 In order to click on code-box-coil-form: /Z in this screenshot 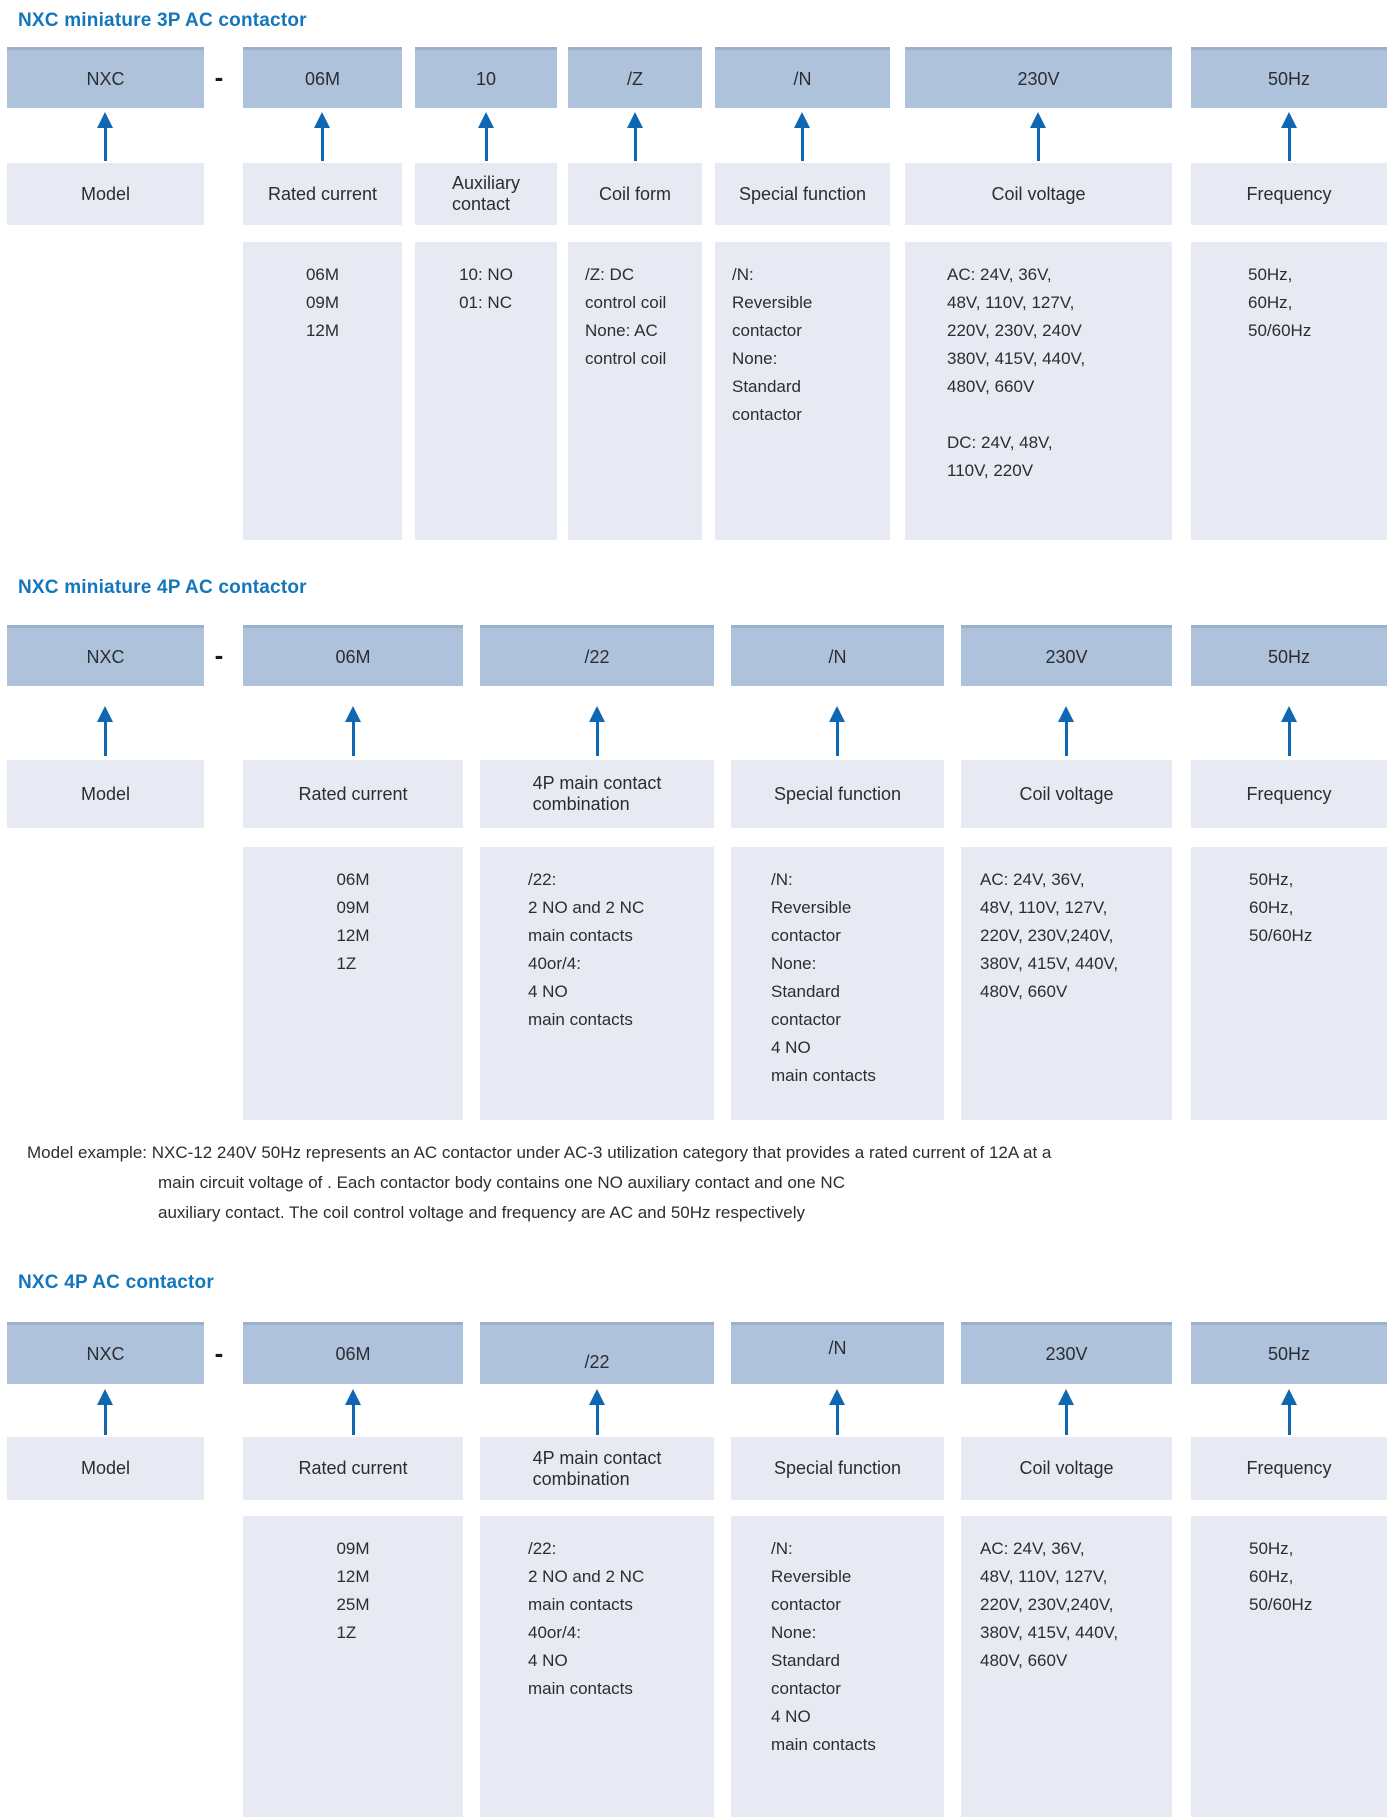, I will do `click(635, 77)`.